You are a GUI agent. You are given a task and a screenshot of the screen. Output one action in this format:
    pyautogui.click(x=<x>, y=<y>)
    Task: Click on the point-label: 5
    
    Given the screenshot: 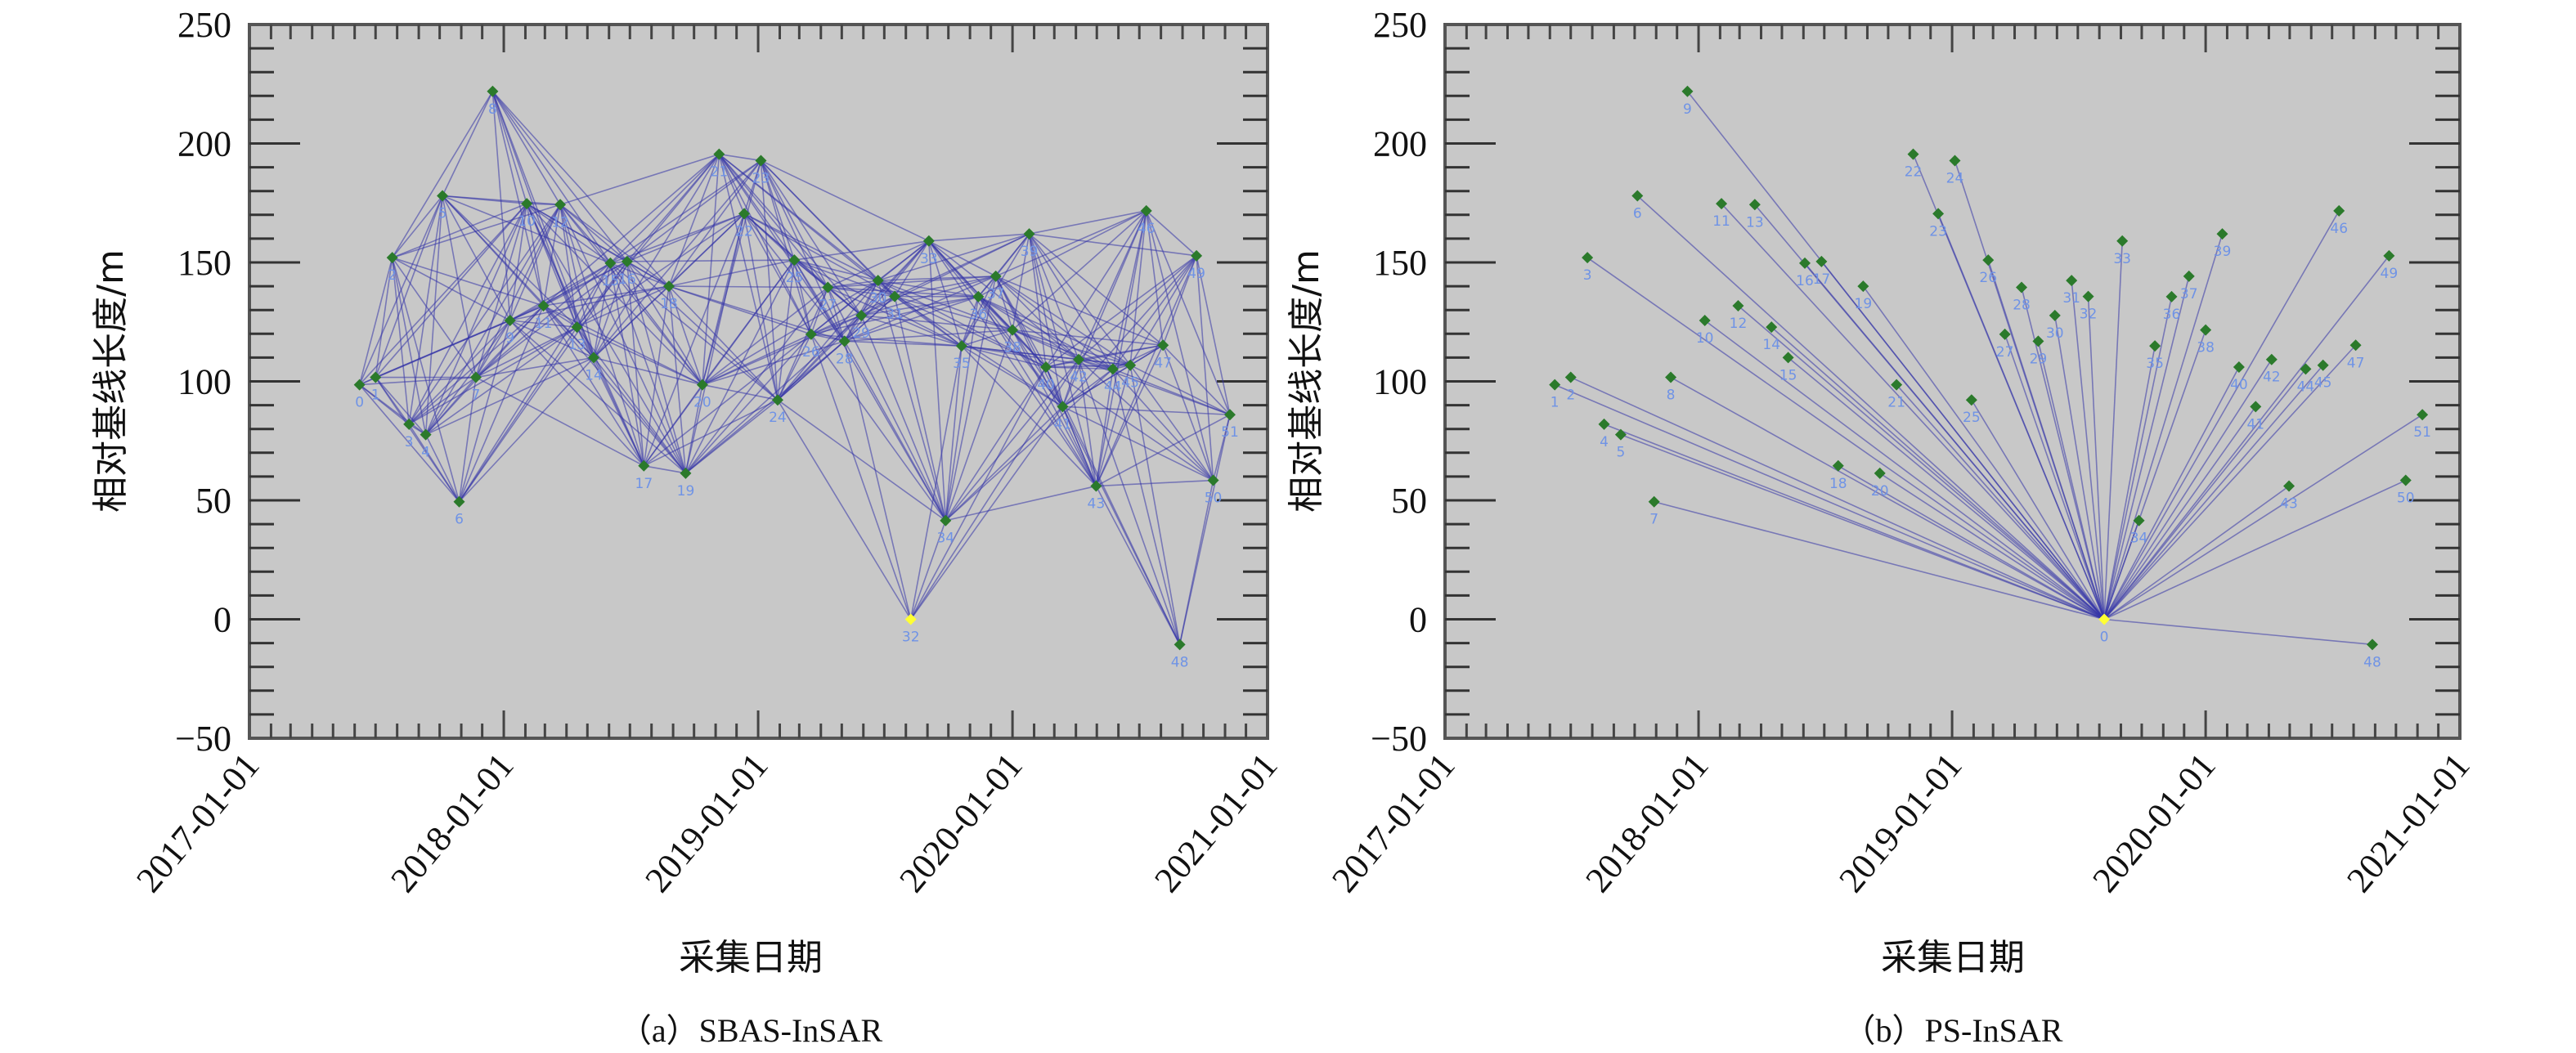 What is the action you would take?
    pyautogui.click(x=443, y=214)
    